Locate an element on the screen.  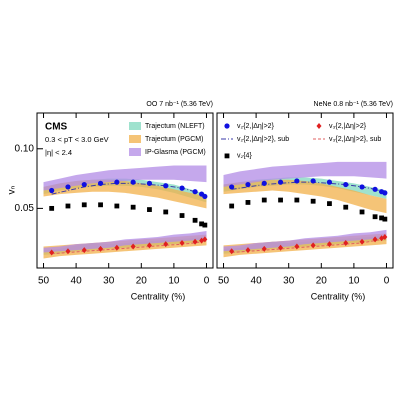
annotation: 0.3 < pT < 3.0 GeV is located at coordinates (77, 139).